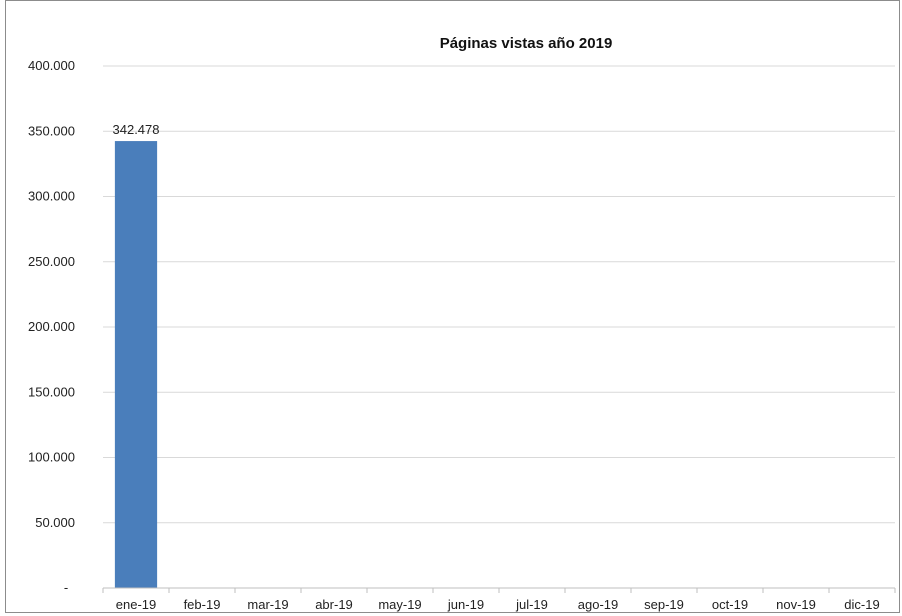 This screenshot has width=902, height=616. Describe the element at coordinates (202, 604) in the screenshot. I see `x-tick-label: feb-19` at that location.